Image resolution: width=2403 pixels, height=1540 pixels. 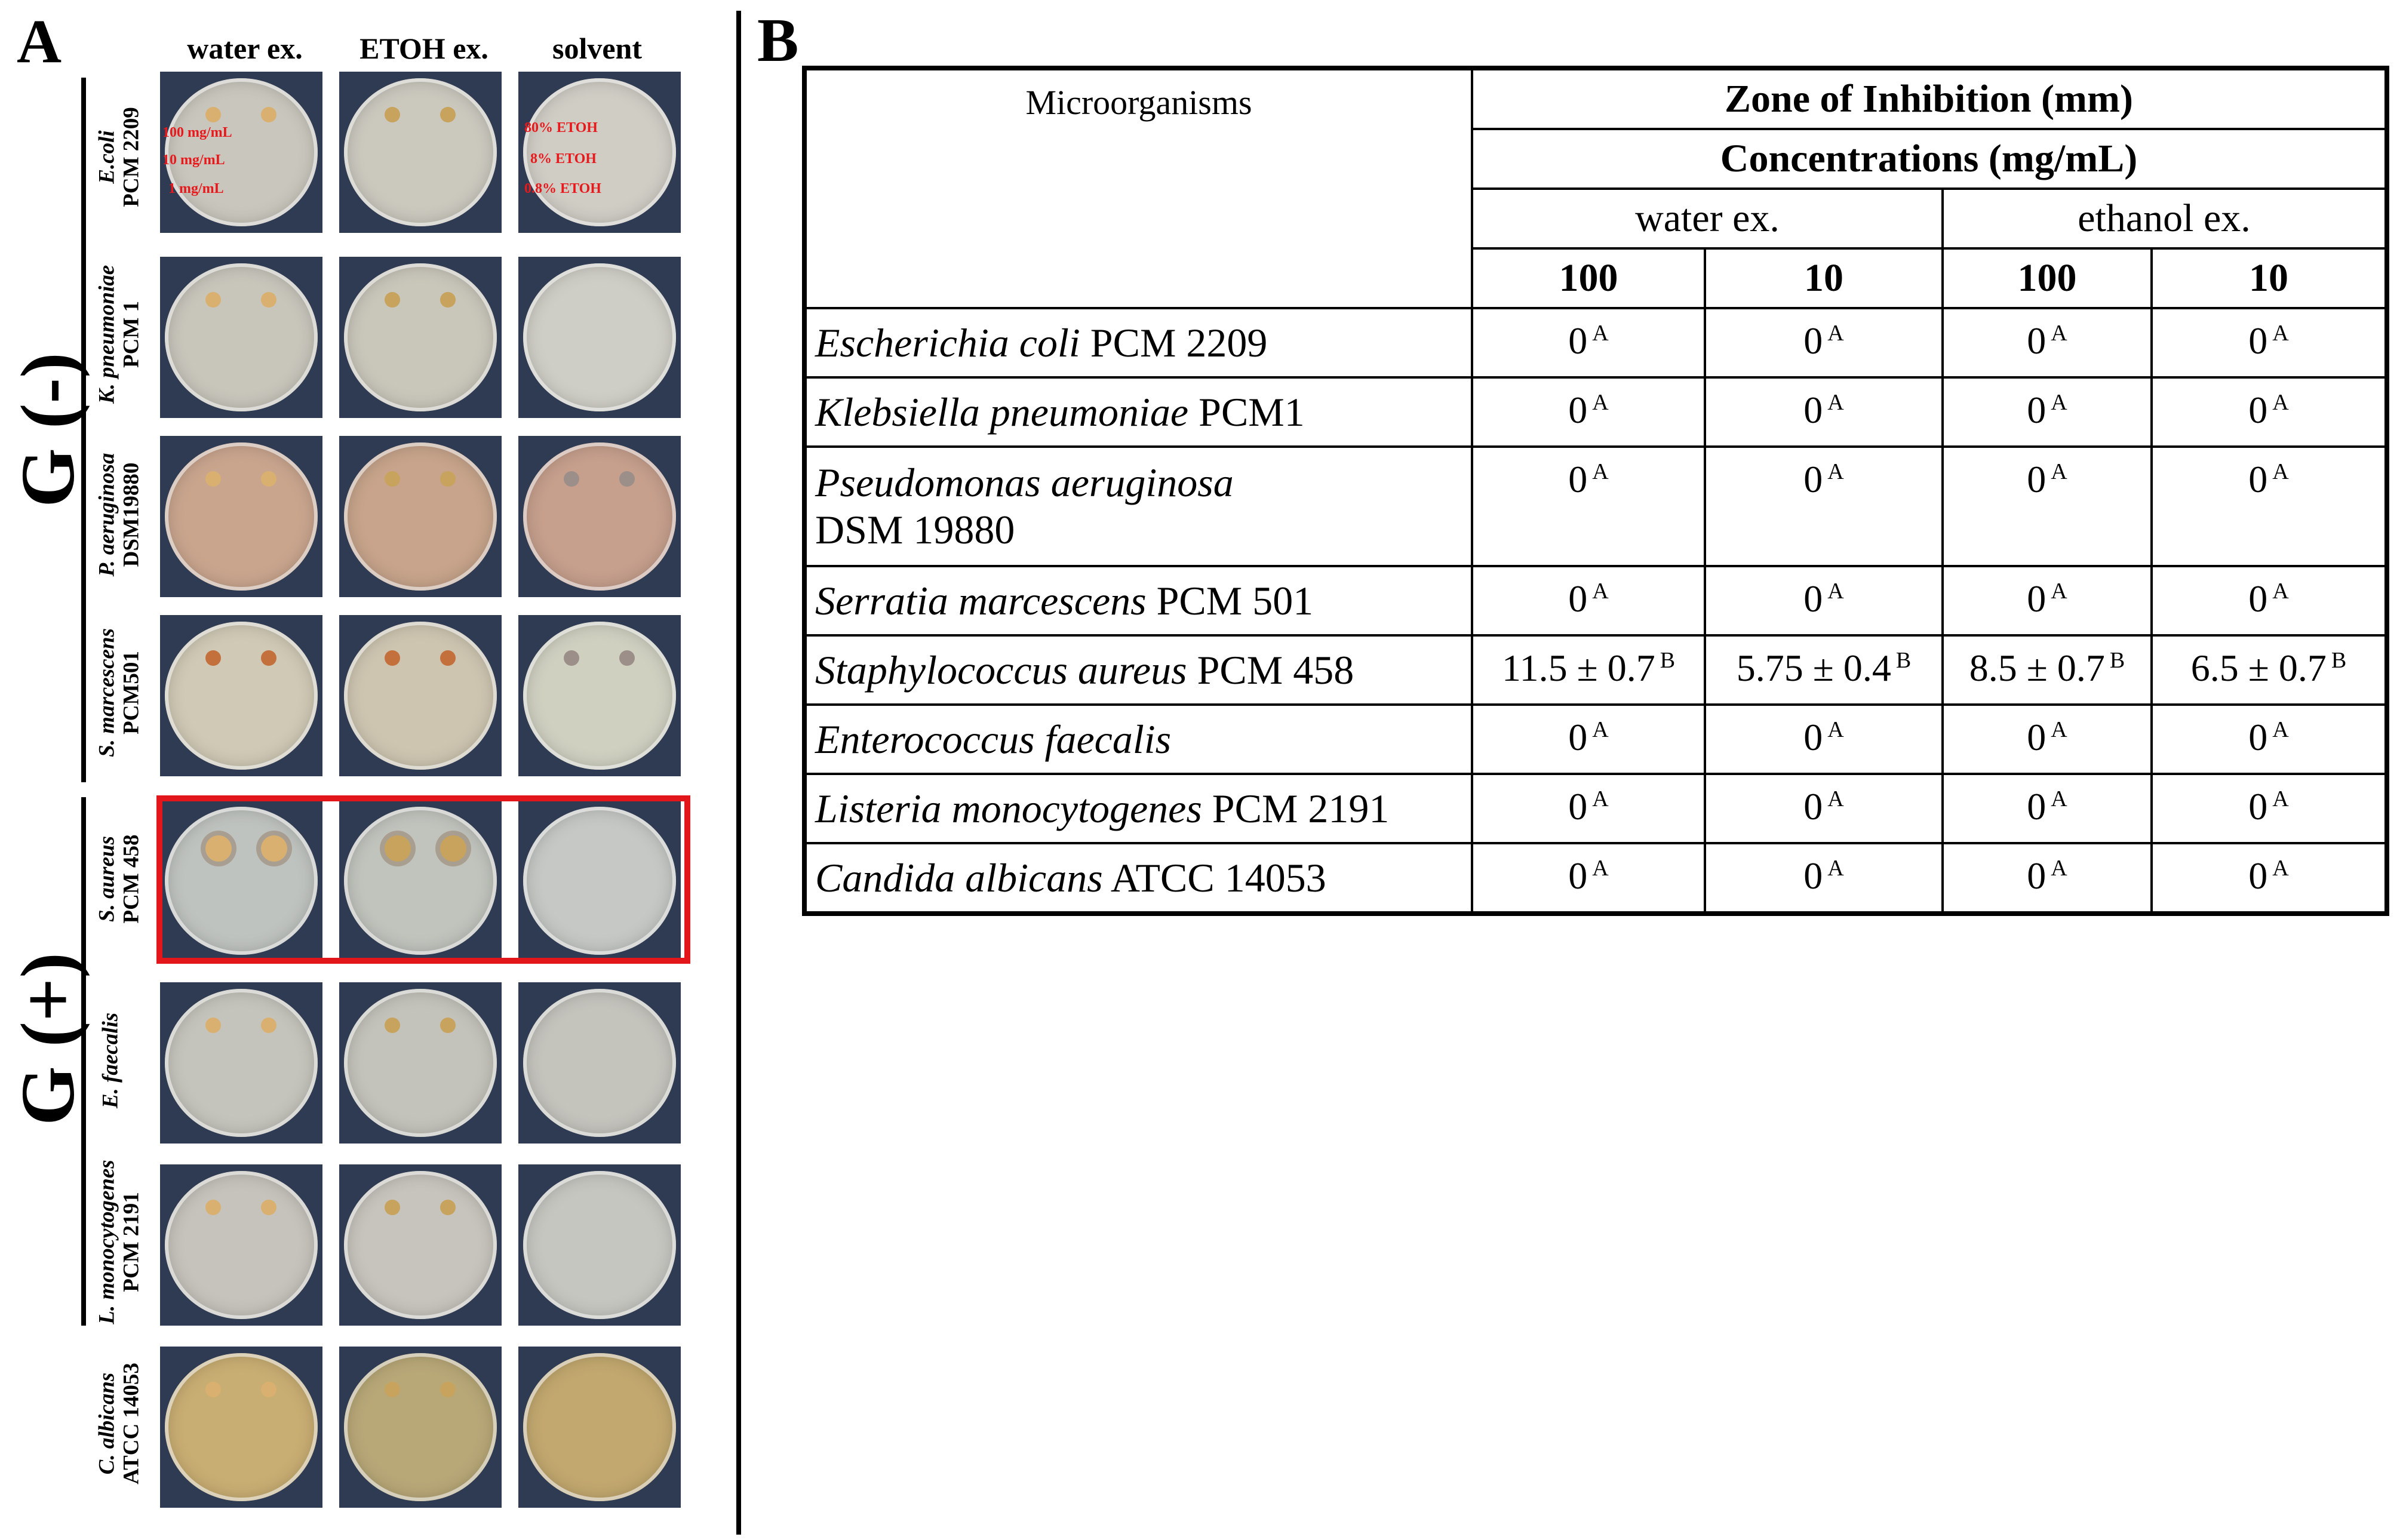 I want to click on organism-species: Staphylococcus aureus, so click(x=1001, y=670).